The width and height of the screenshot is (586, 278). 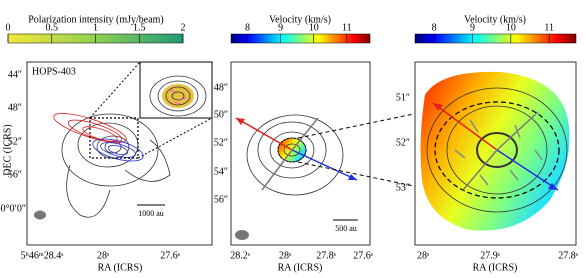 I want to click on y-axis-label: DEC (ICRS), so click(x=7, y=149).